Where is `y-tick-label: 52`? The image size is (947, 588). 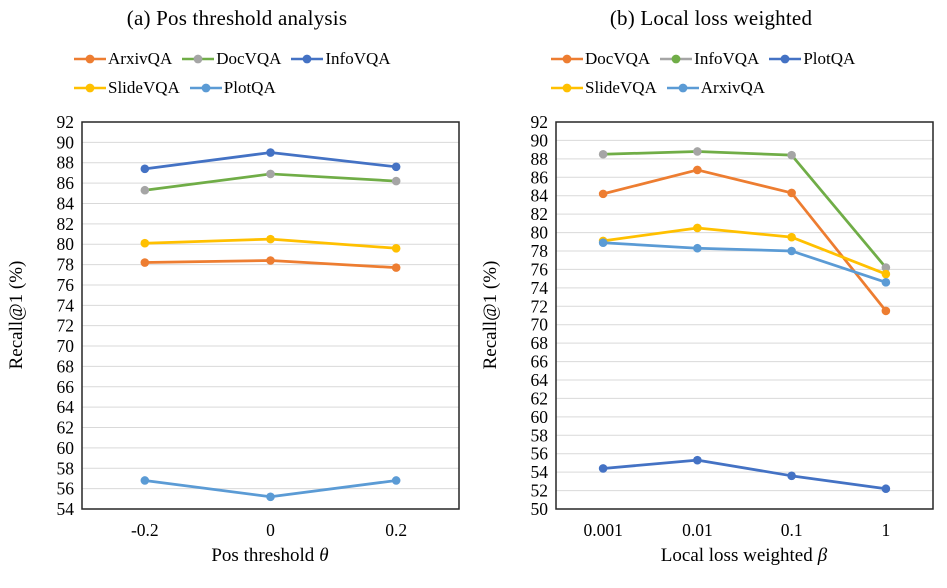
y-tick-label: 52 is located at coordinates (540, 491).